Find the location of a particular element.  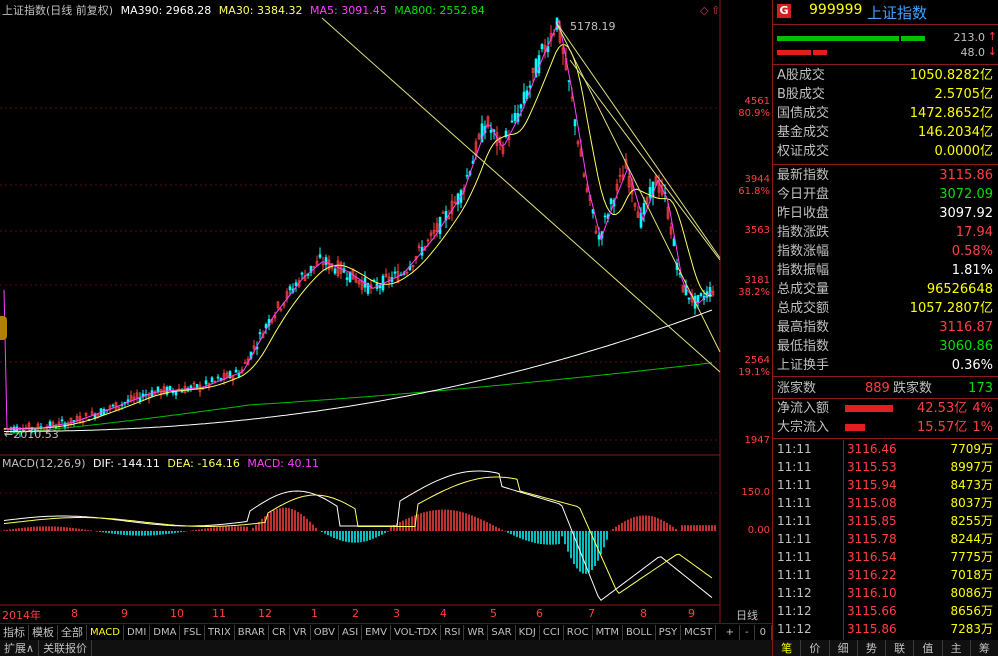

stat-value: 0.58% is located at coordinates (972, 251).